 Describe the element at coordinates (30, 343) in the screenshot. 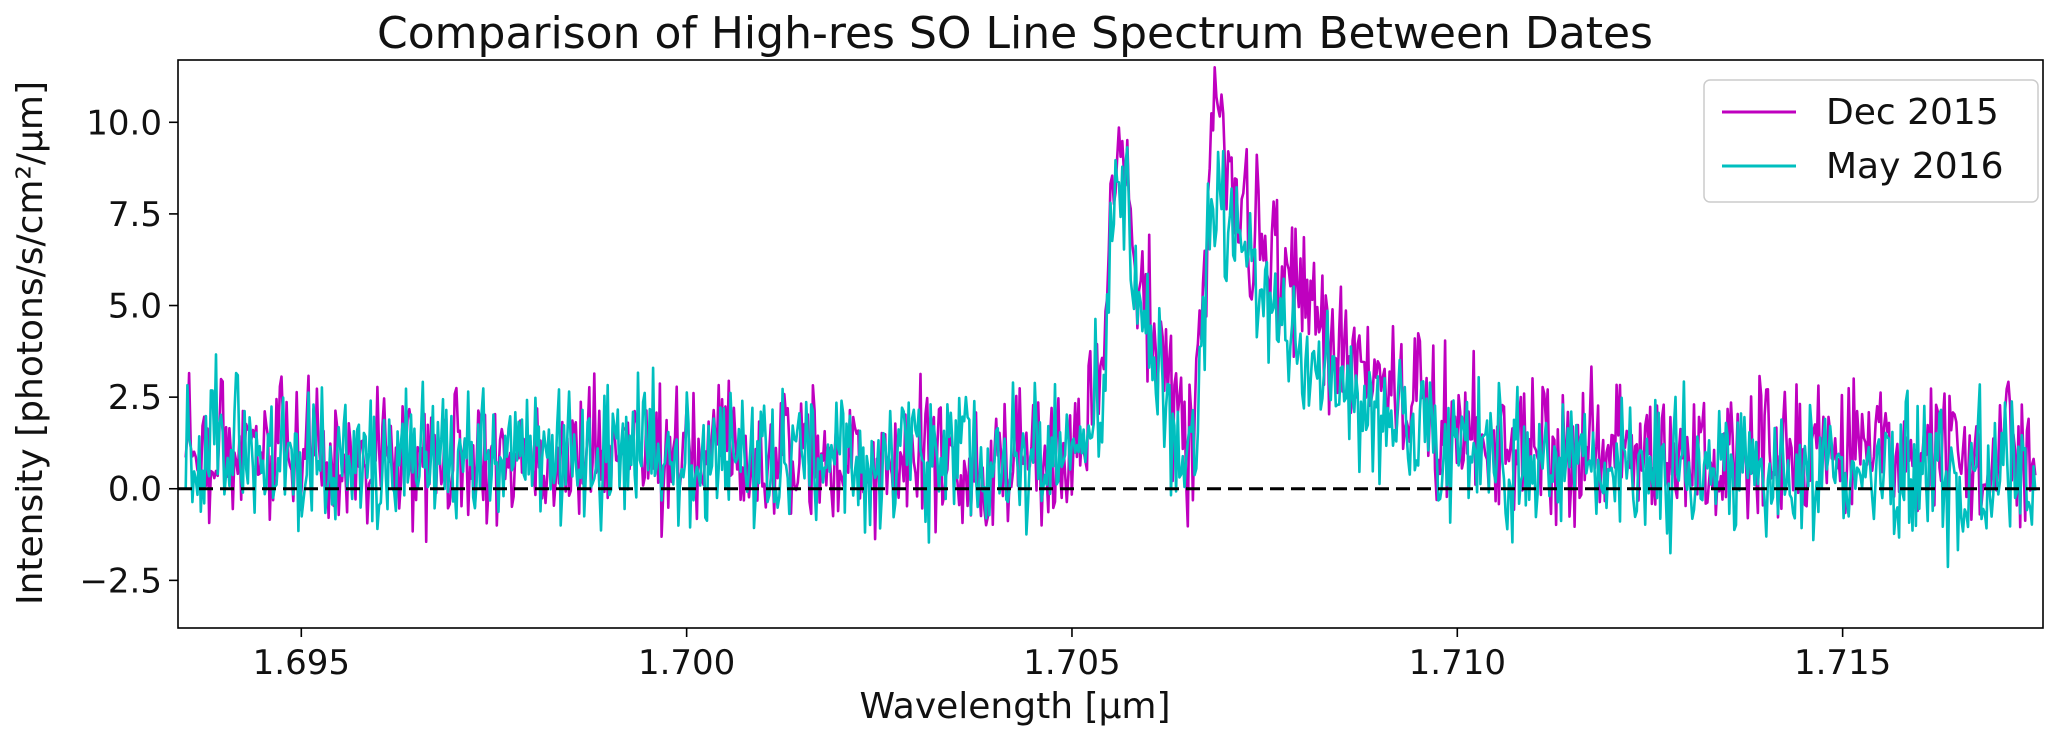

I see `y-axis-label: Intensity [photons/s/cm²/μm]` at that location.